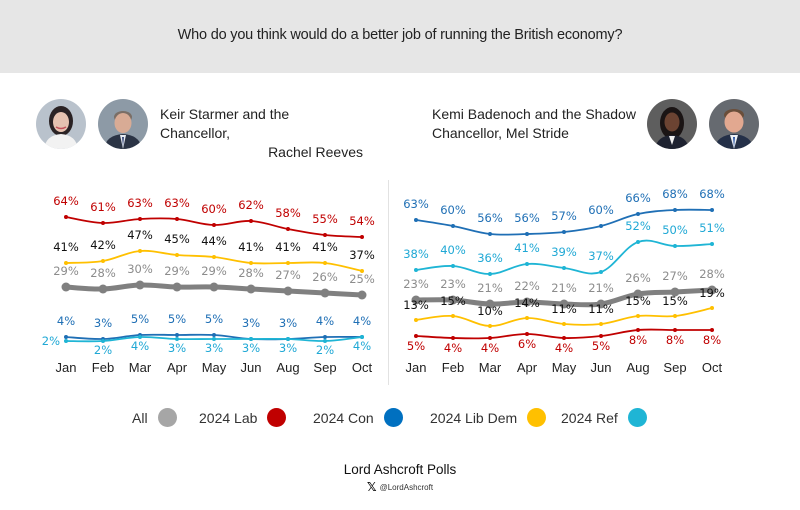 Image resolution: width=800 pixels, height=510 pixels. Describe the element at coordinates (453, 367) in the screenshot. I see `x-tick-label: Feb` at that location.